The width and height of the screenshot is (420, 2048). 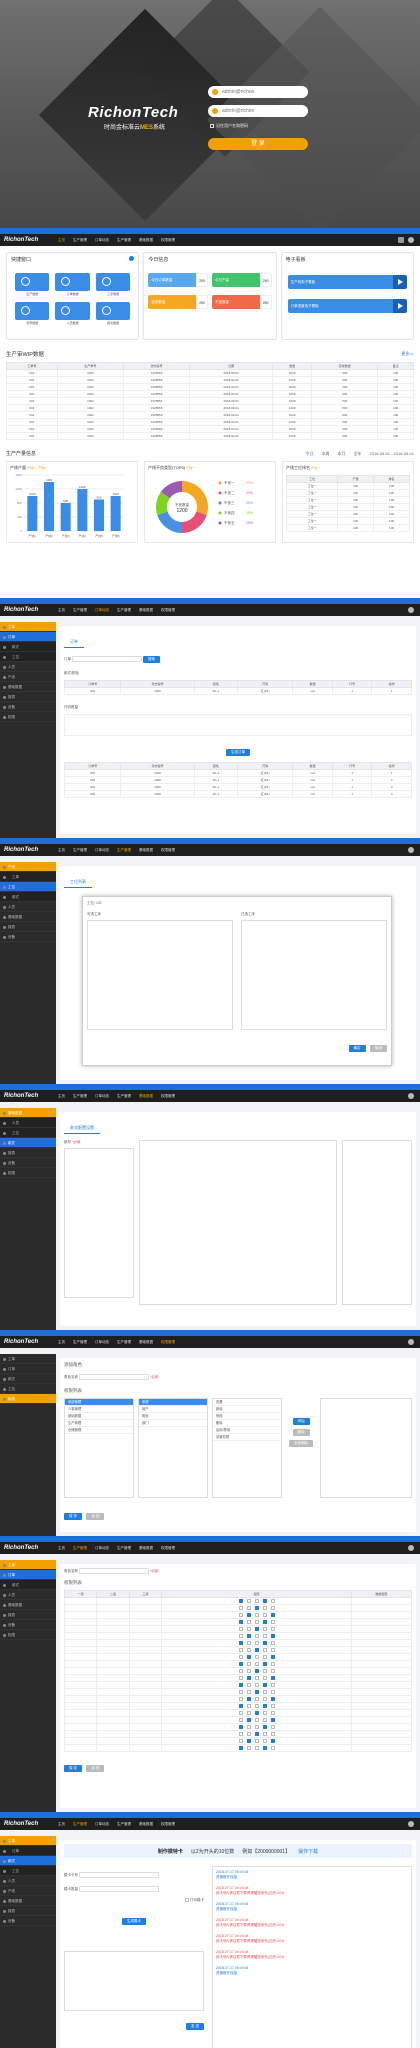 I want to click on selected-table, so click(x=377, y=1222).